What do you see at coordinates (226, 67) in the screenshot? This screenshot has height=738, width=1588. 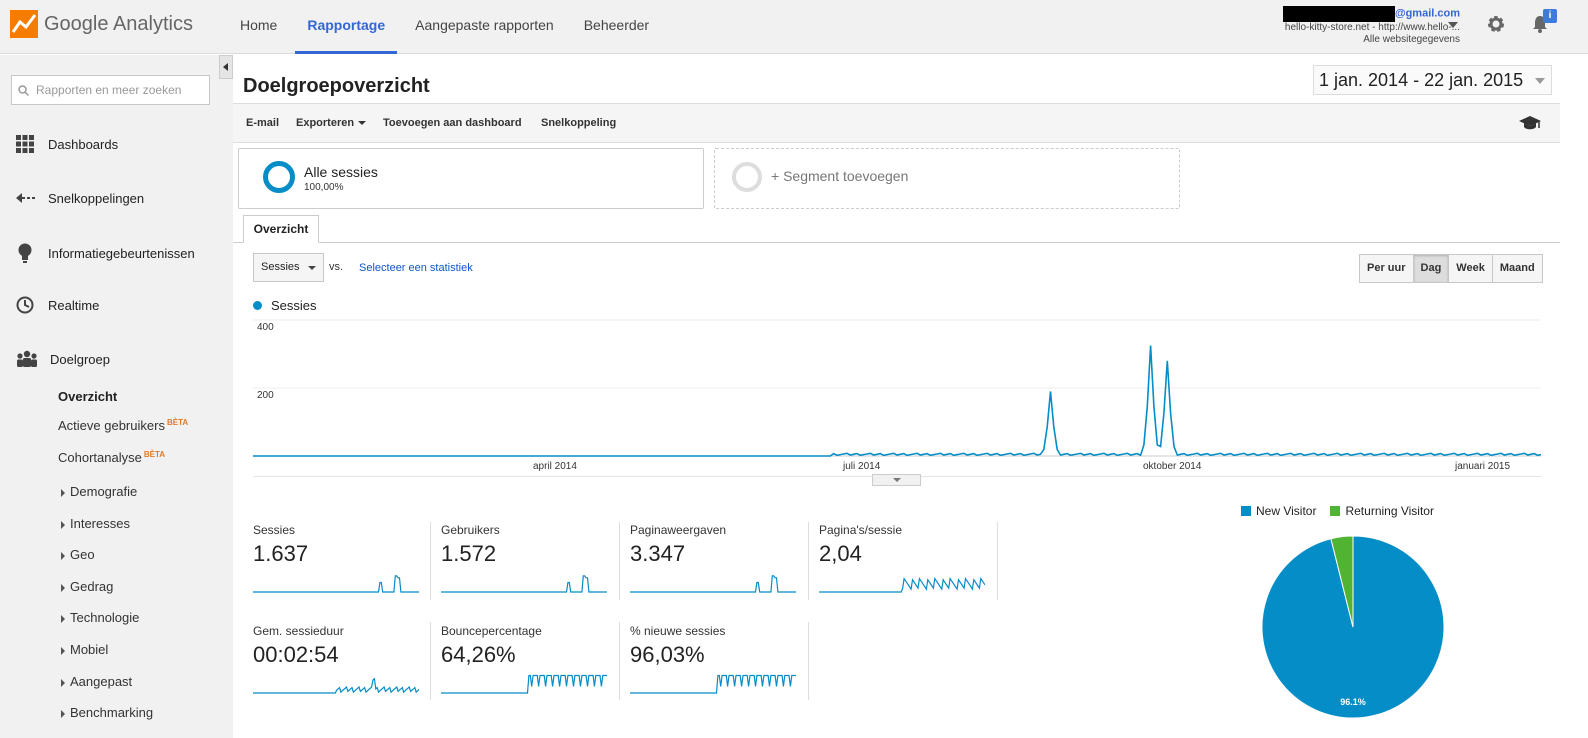 I see `sidebar-collapse-button` at bounding box center [226, 67].